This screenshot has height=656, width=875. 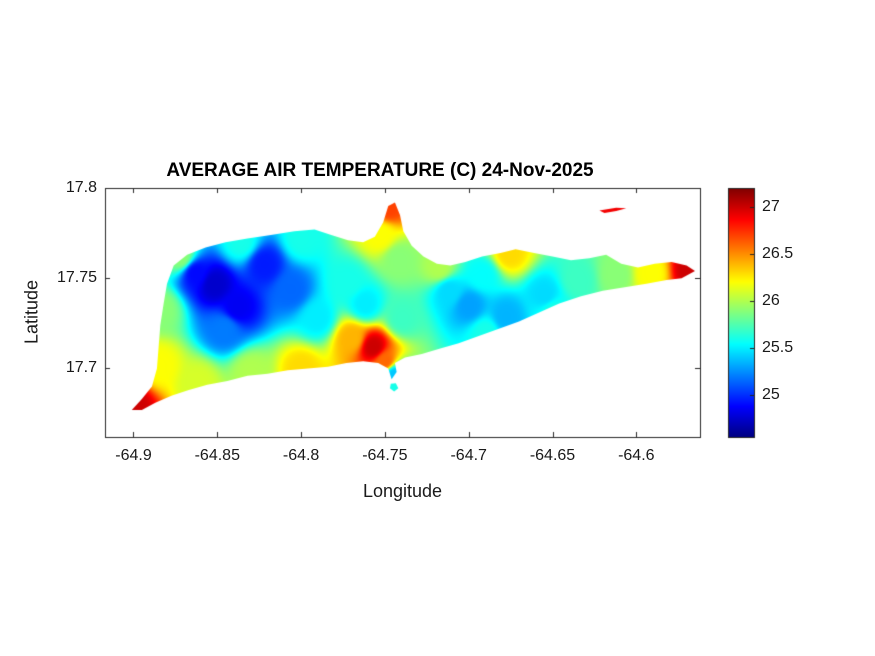 What do you see at coordinates (402, 491) in the screenshot?
I see `x-axis-label: Longitude` at bounding box center [402, 491].